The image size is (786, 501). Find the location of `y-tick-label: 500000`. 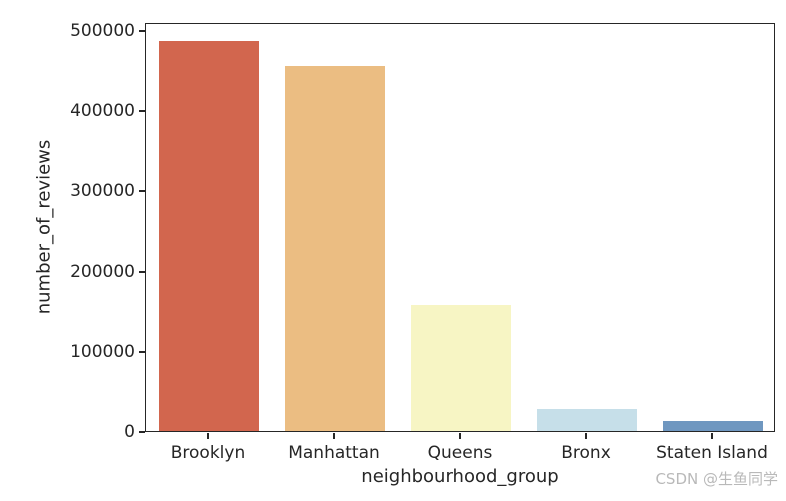

y-tick-label: 500000 is located at coordinates (102, 31).